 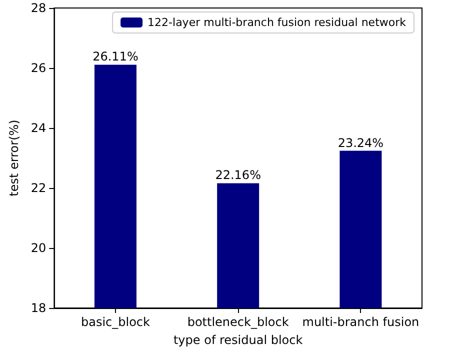 What do you see at coordinates (361, 143) in the screenshot?
I see `data-label: 23.24%` at bounding box center [361, 143].